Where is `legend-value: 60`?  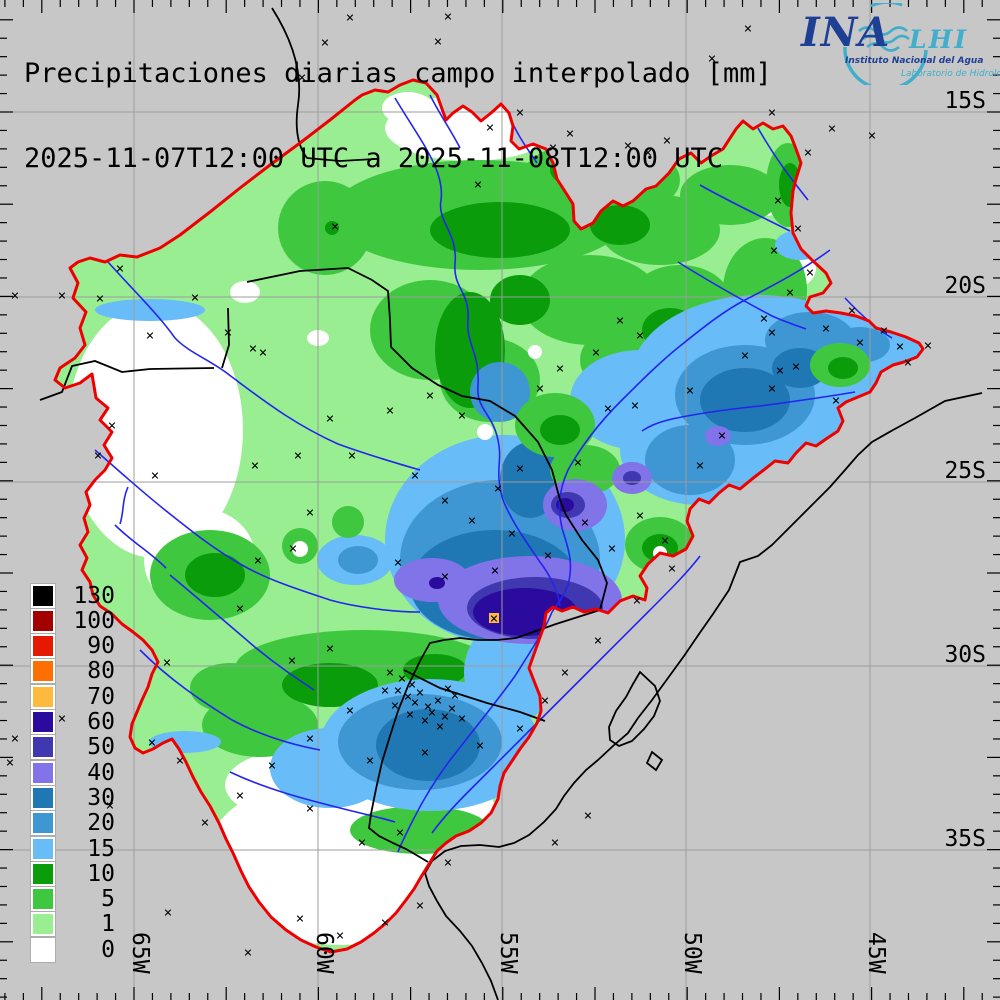
legend-value: 60 is located at coordinates (101, 722).